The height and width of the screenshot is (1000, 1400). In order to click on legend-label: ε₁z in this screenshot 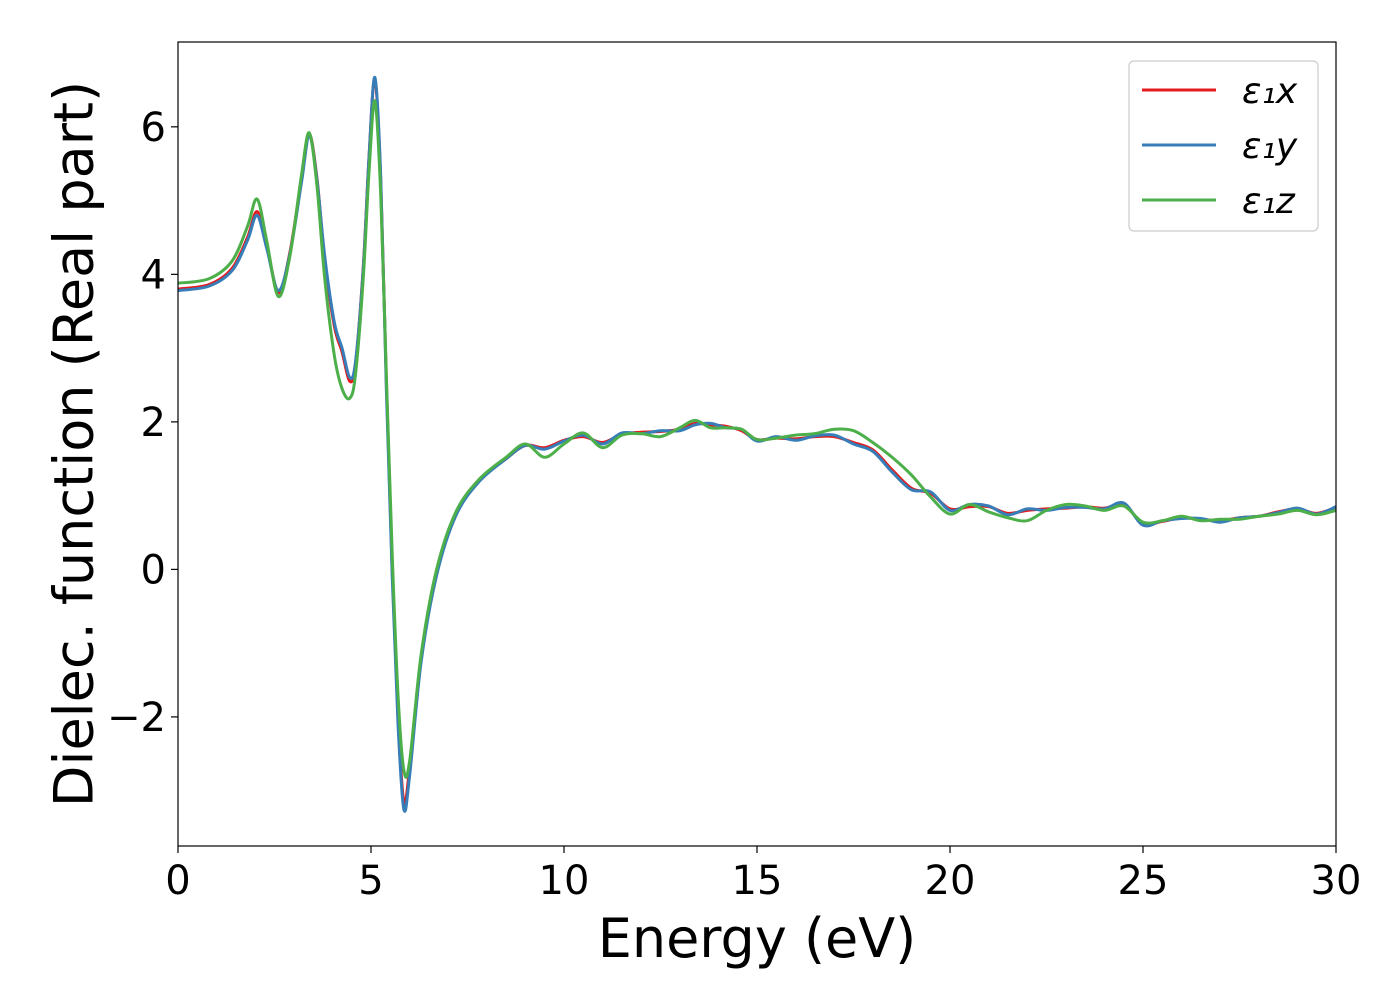, I will do `click(1269, 201)`.